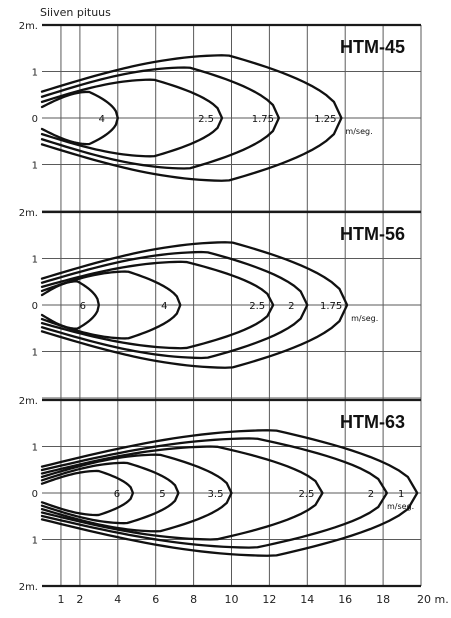 This screenshot has width=451, height=618. I want to click on panel-title: HTM-56, so click(372, 234).